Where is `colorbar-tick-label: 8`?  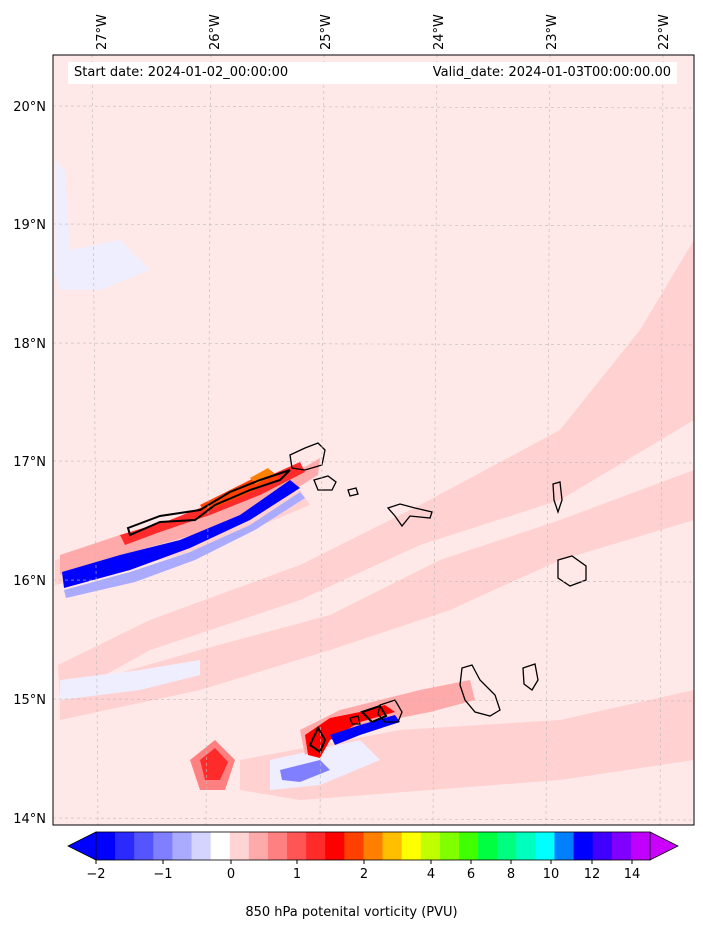 colorbar-tick-label: 8 is located at coordinates (511, 874).